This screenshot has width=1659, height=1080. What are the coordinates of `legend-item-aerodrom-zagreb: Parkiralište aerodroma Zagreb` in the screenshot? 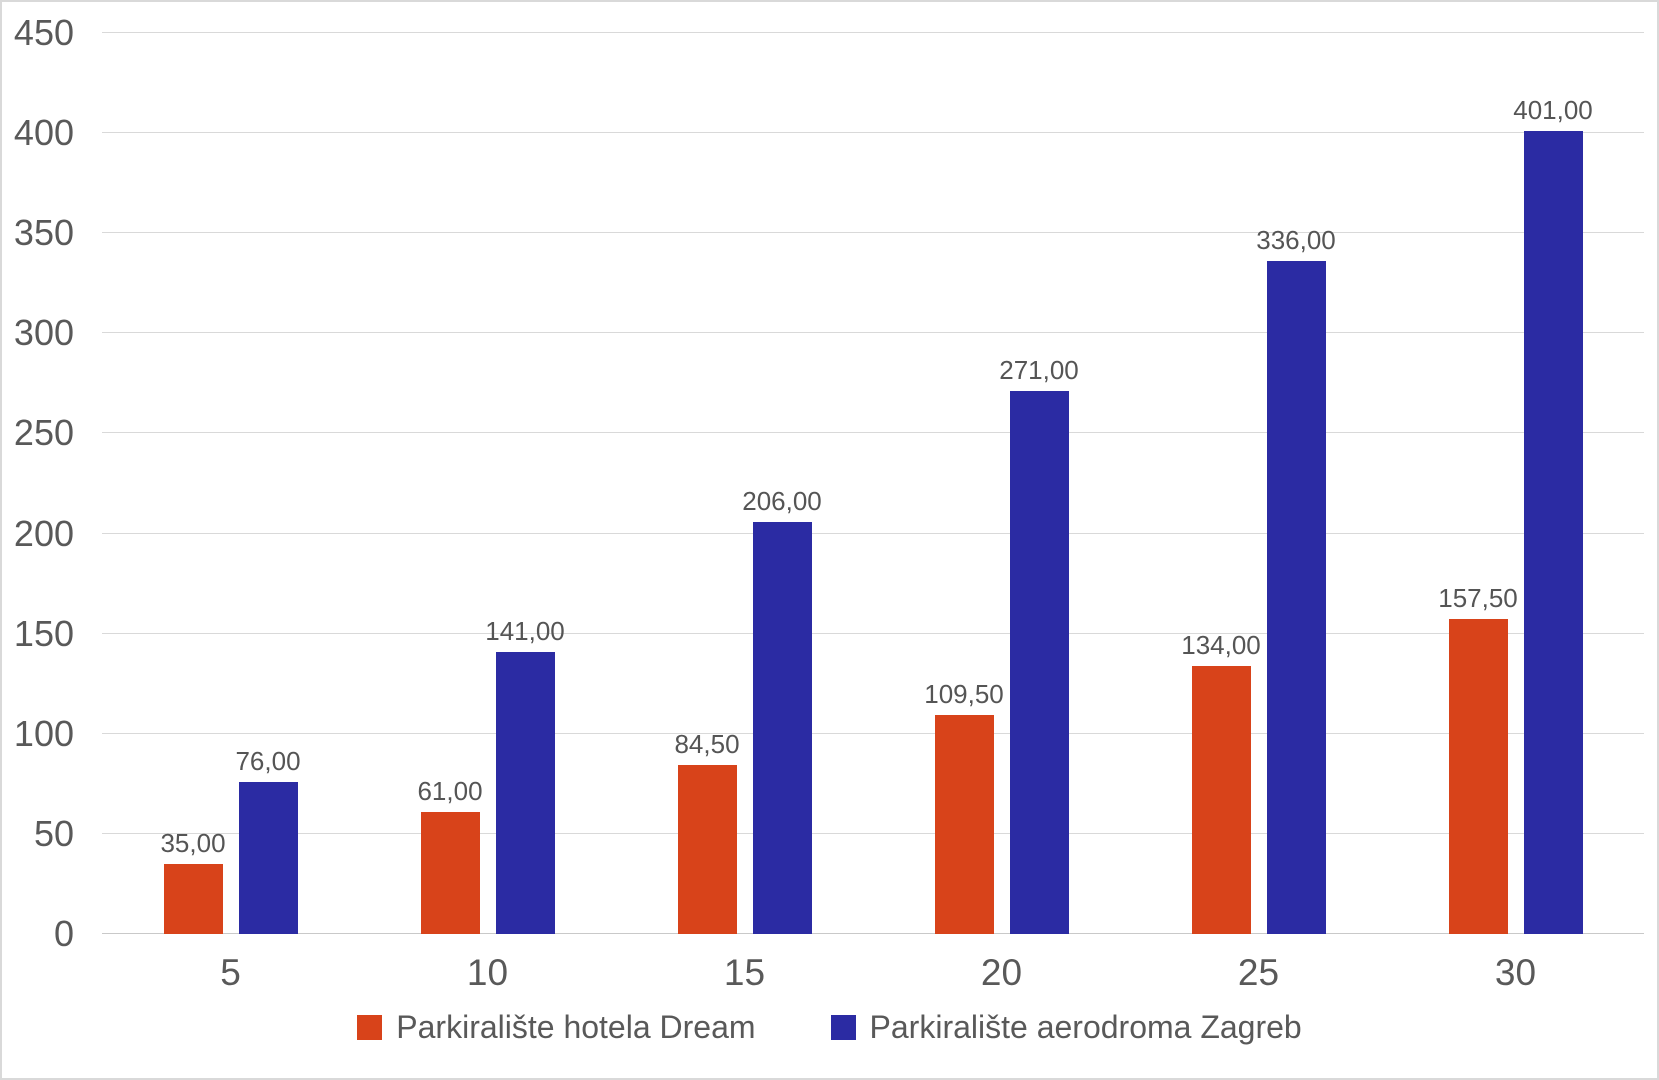 It's located at (1066, 1027).